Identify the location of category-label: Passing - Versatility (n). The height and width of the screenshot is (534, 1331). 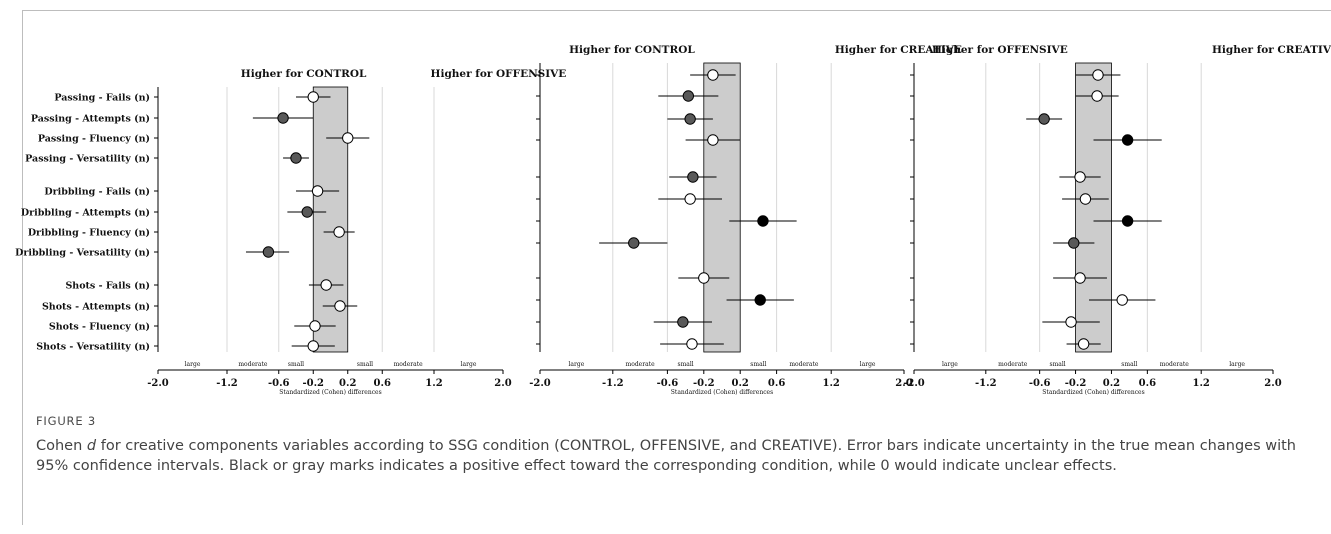
(87, 159).